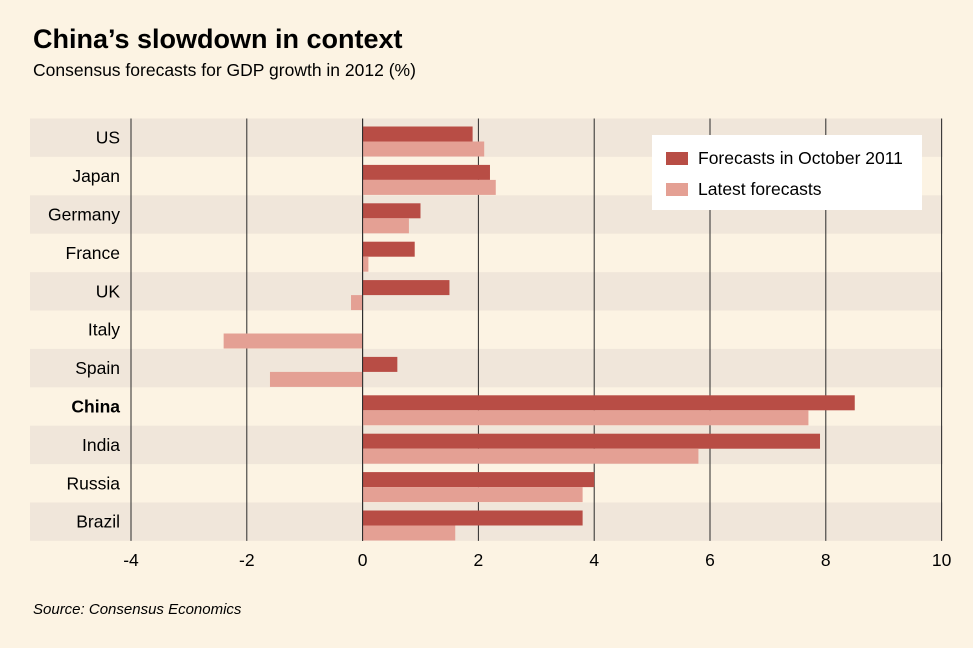 Image resolution: width=973 pixels, height=648 pixels. I want to click on legend-label: Forecasts in October 2011, so click(800, 158).